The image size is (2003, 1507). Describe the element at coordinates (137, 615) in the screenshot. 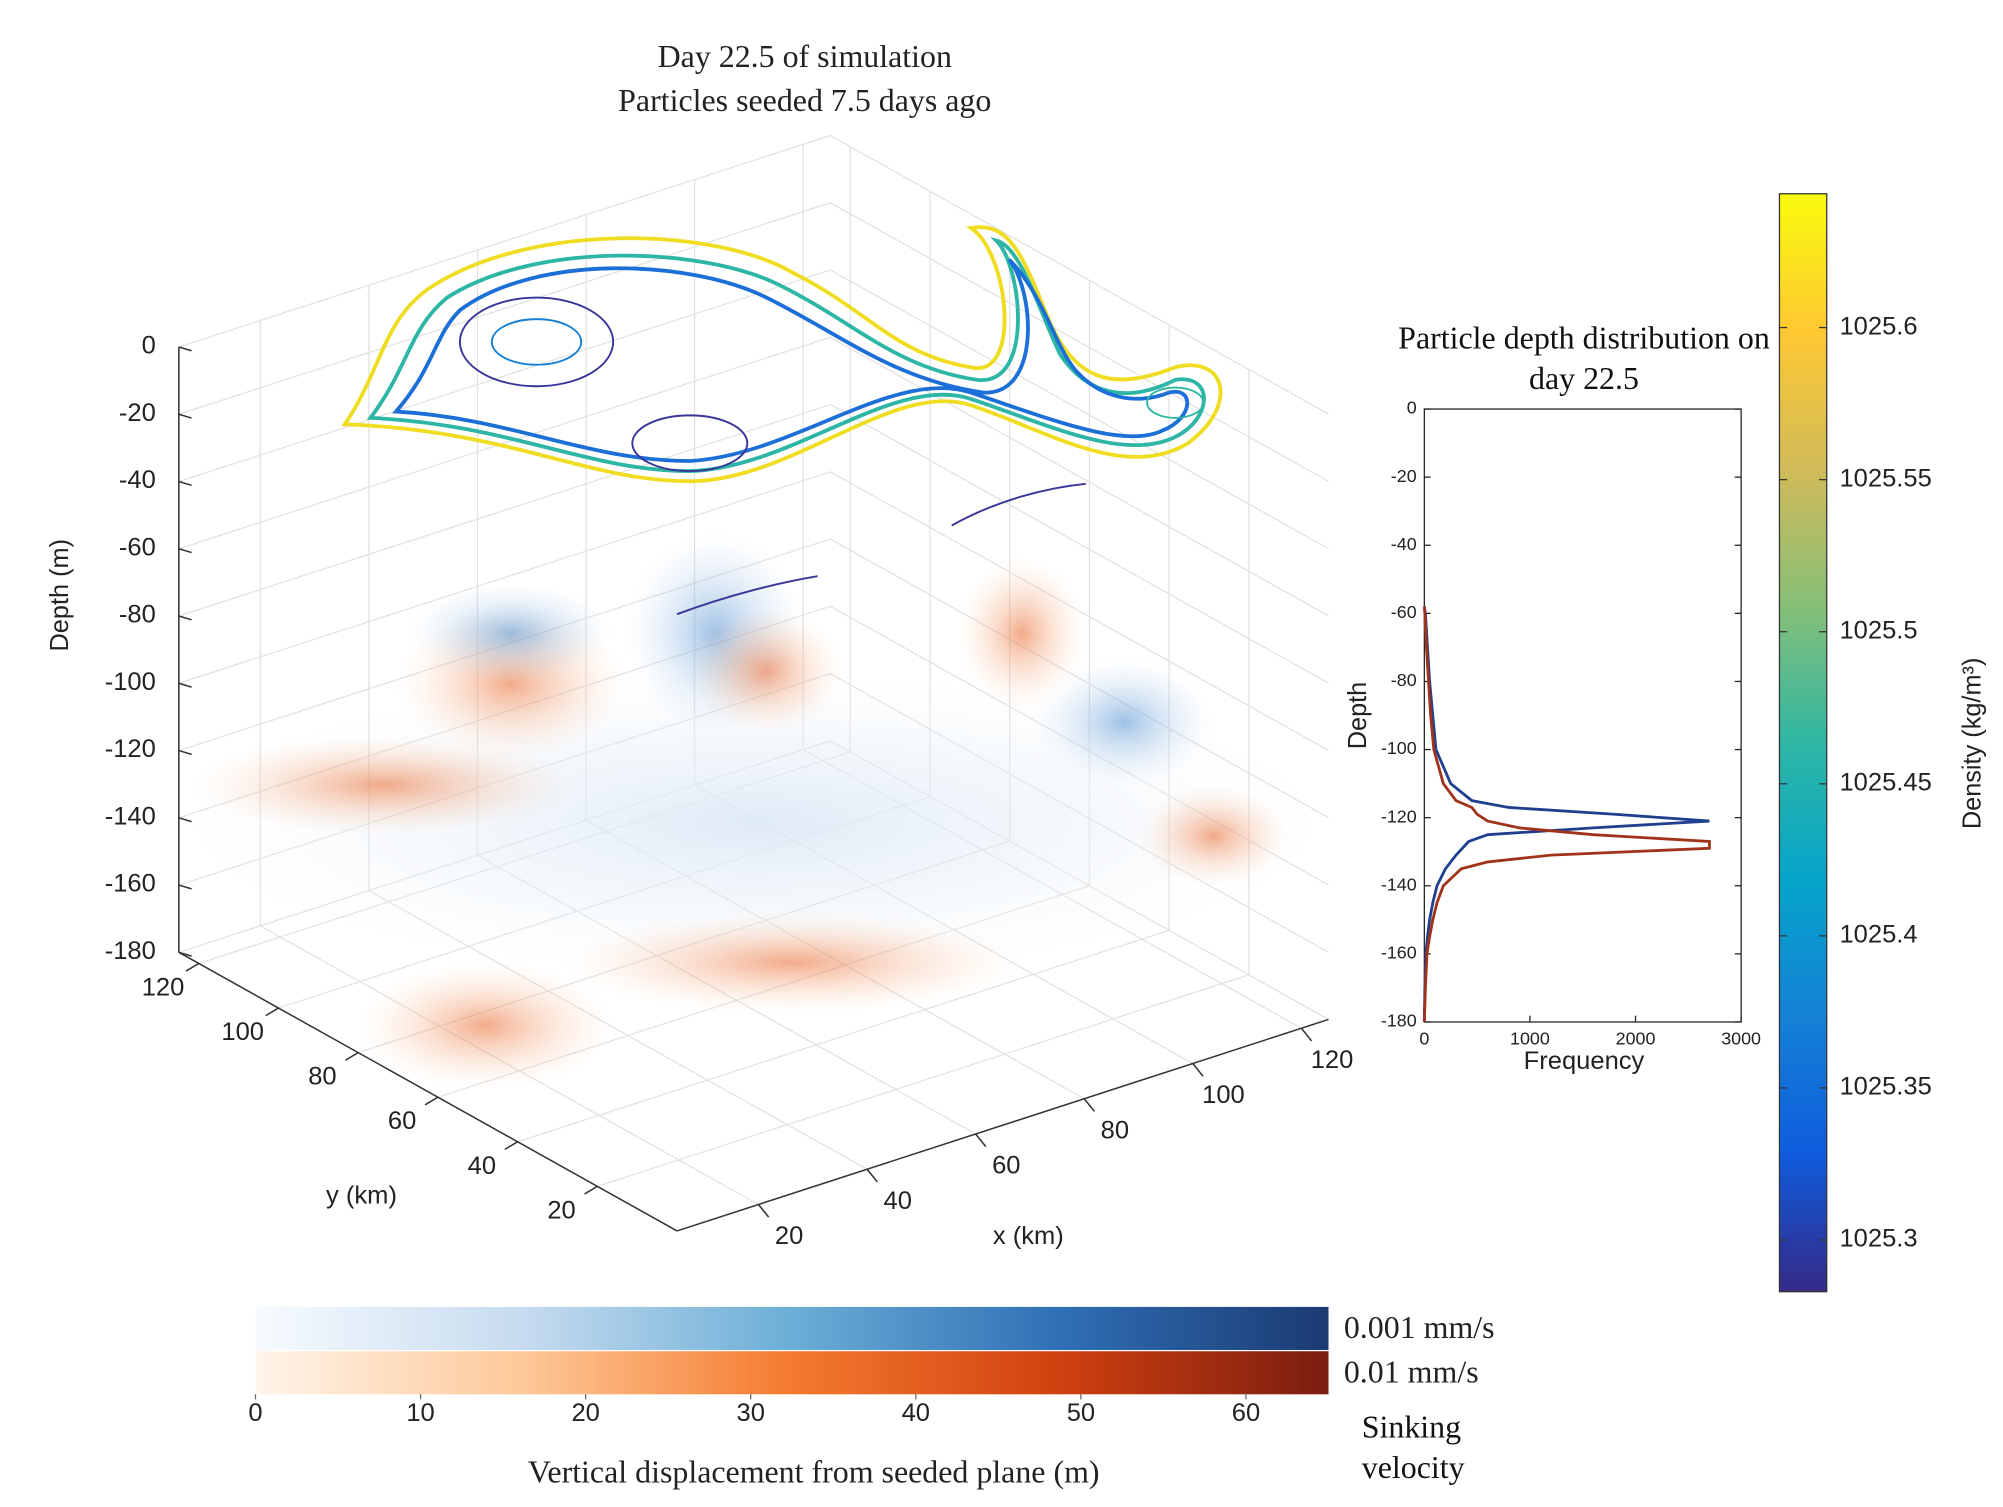

I see `z-tick-label: -80` at that location.